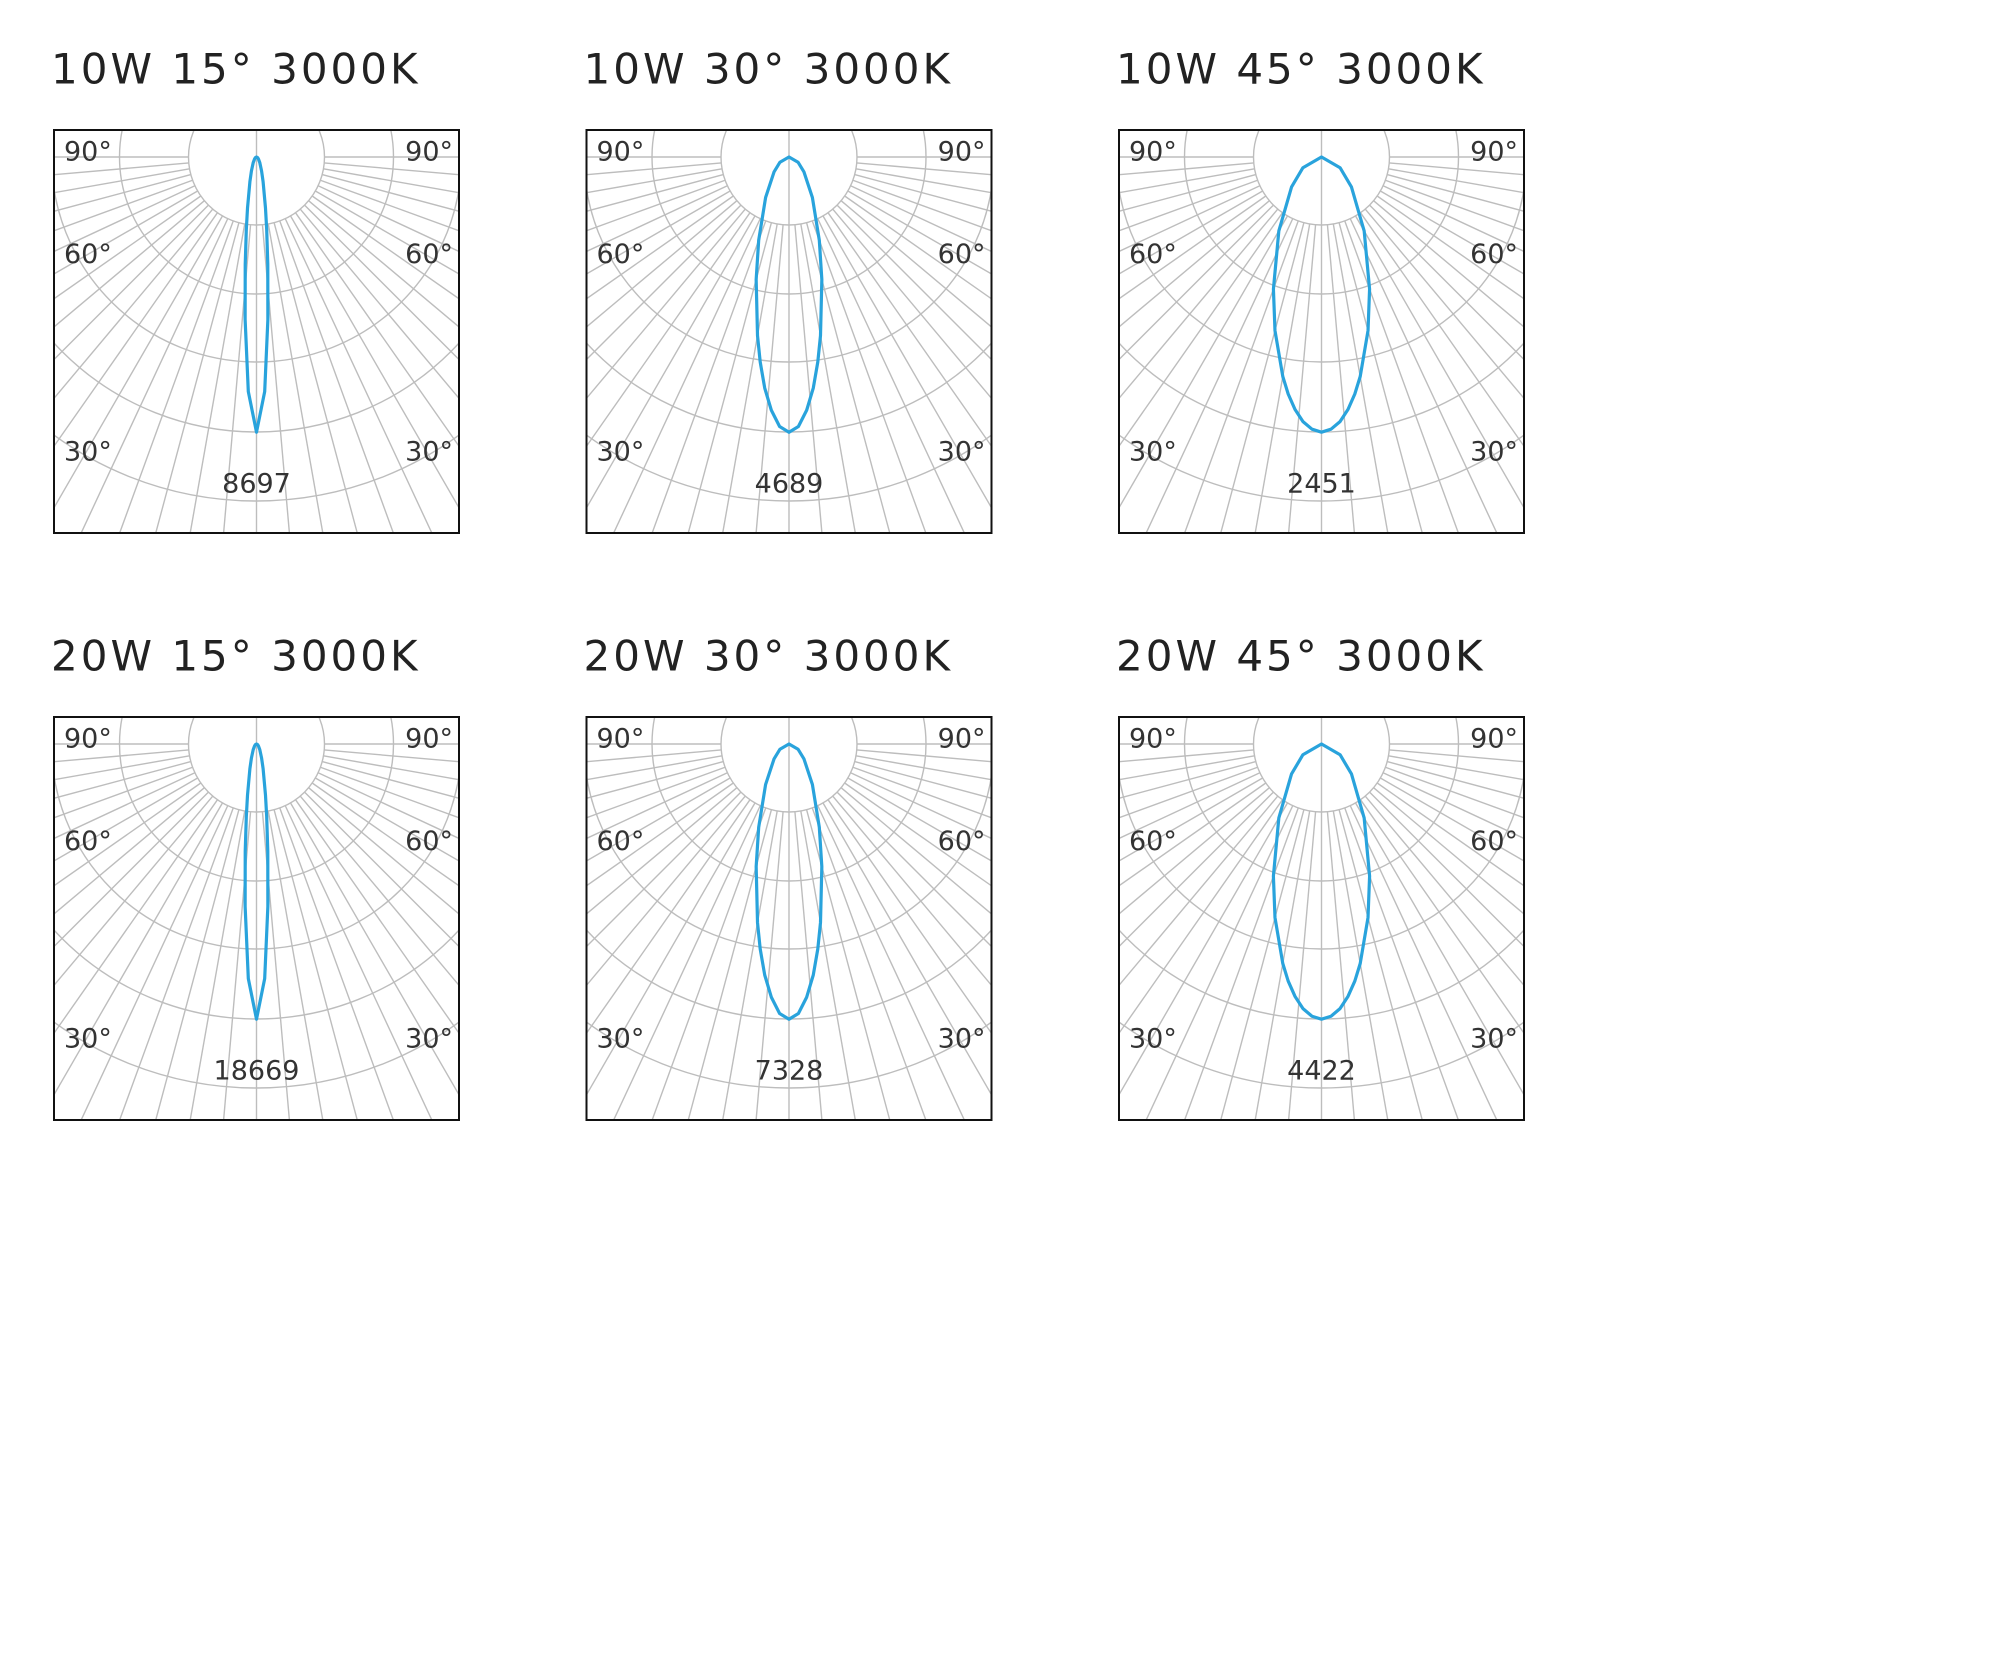 The height and width of the screenshot is (1675, 2000). What do you see at coordinates (236, 656) in the screenshot?
I see `chart-title: 20W 15° 3000K` at bounding box center [236, 656].